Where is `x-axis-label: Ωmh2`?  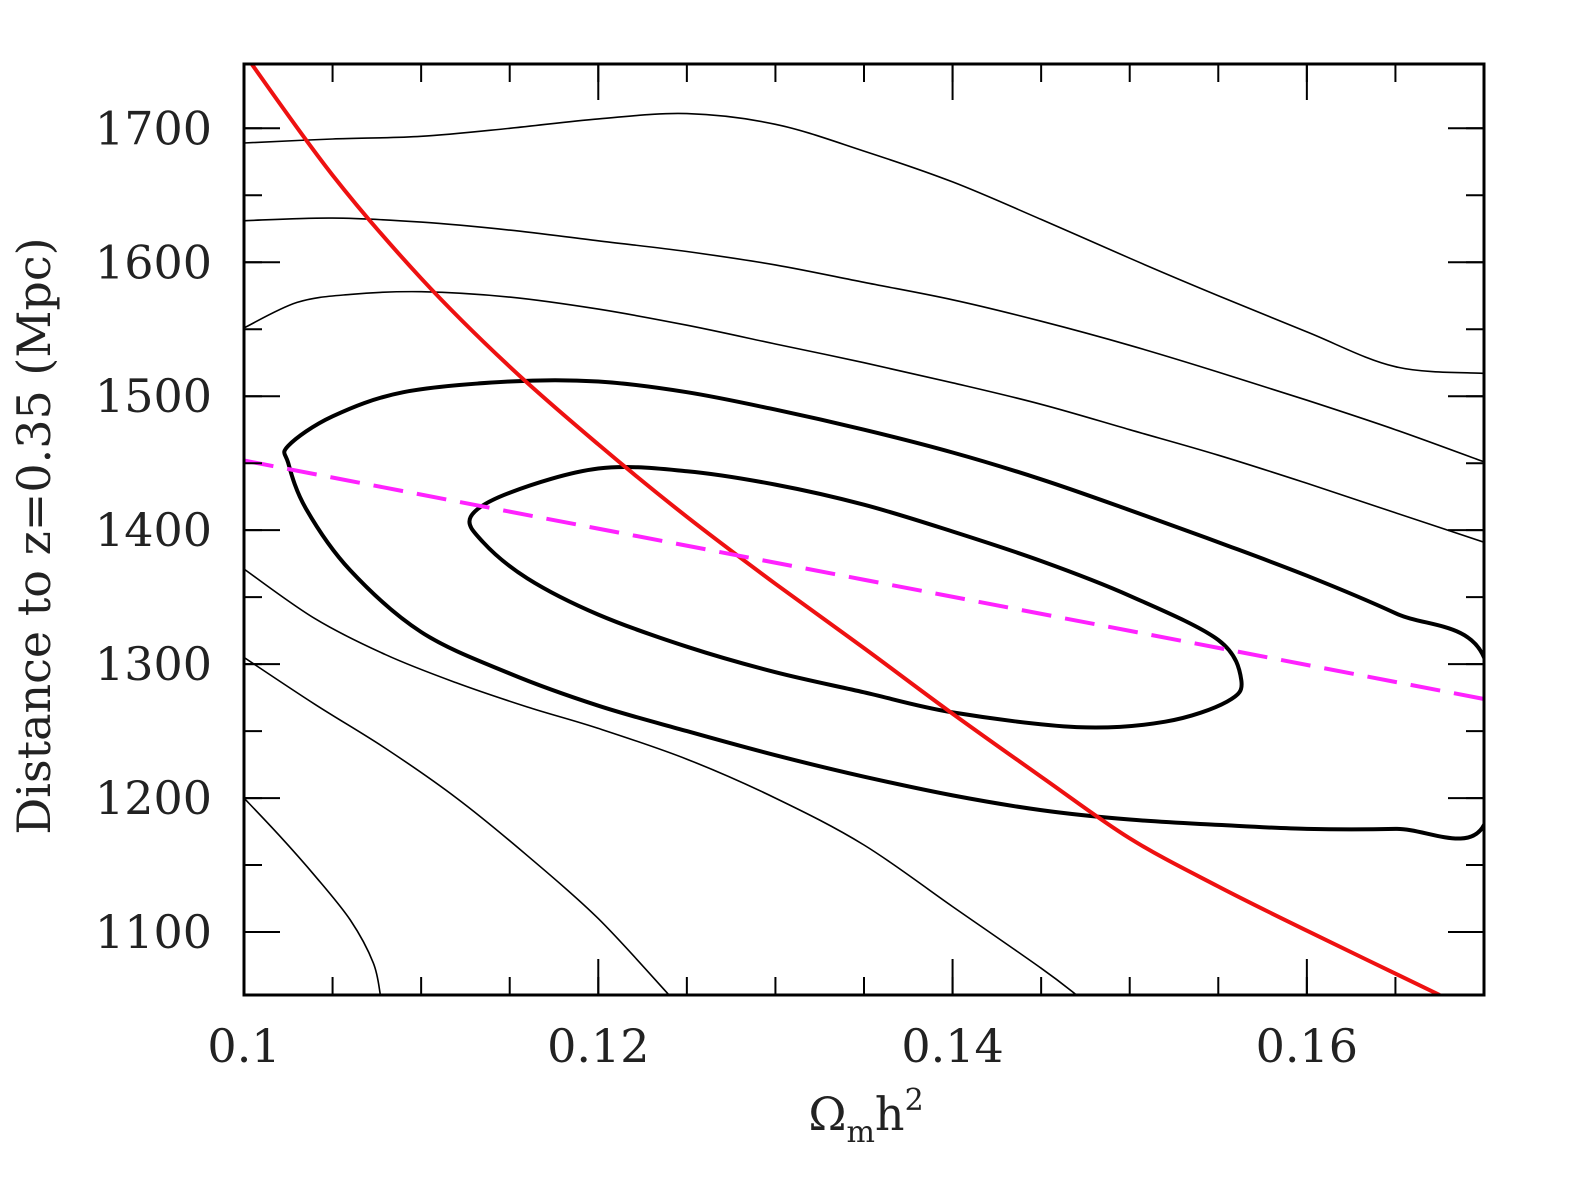
x-axis-label: Ωmh2 is located at coordinates (865, 1116).